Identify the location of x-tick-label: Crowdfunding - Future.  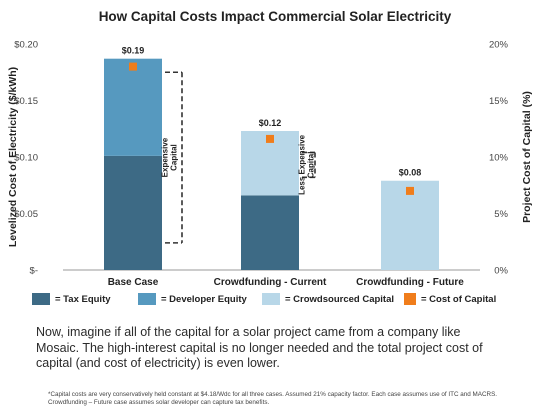
(410, 282).